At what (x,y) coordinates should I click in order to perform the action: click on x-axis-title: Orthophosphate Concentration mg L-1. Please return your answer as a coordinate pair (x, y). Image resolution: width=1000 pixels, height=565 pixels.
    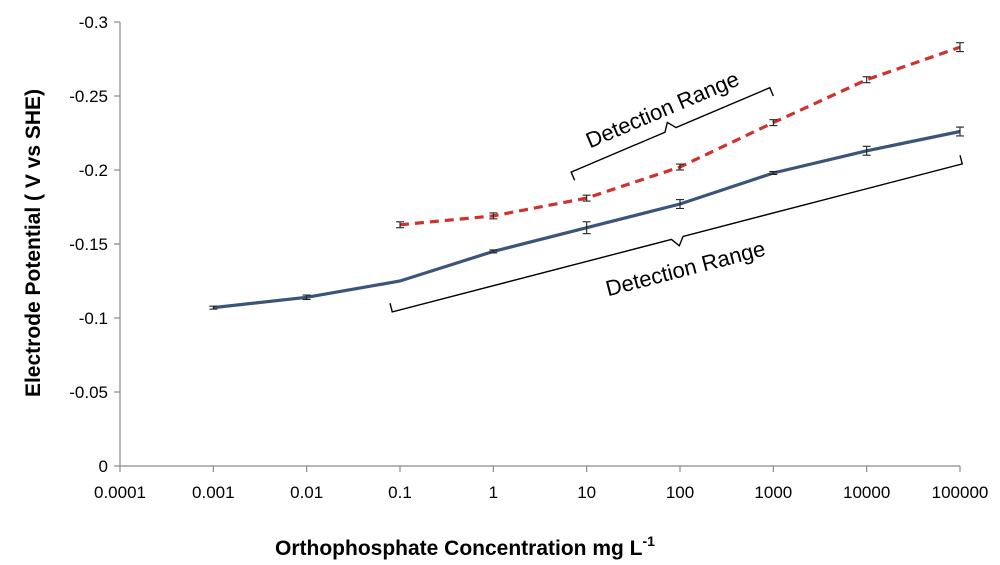
    Looking at the image, I should click on (465, 546).